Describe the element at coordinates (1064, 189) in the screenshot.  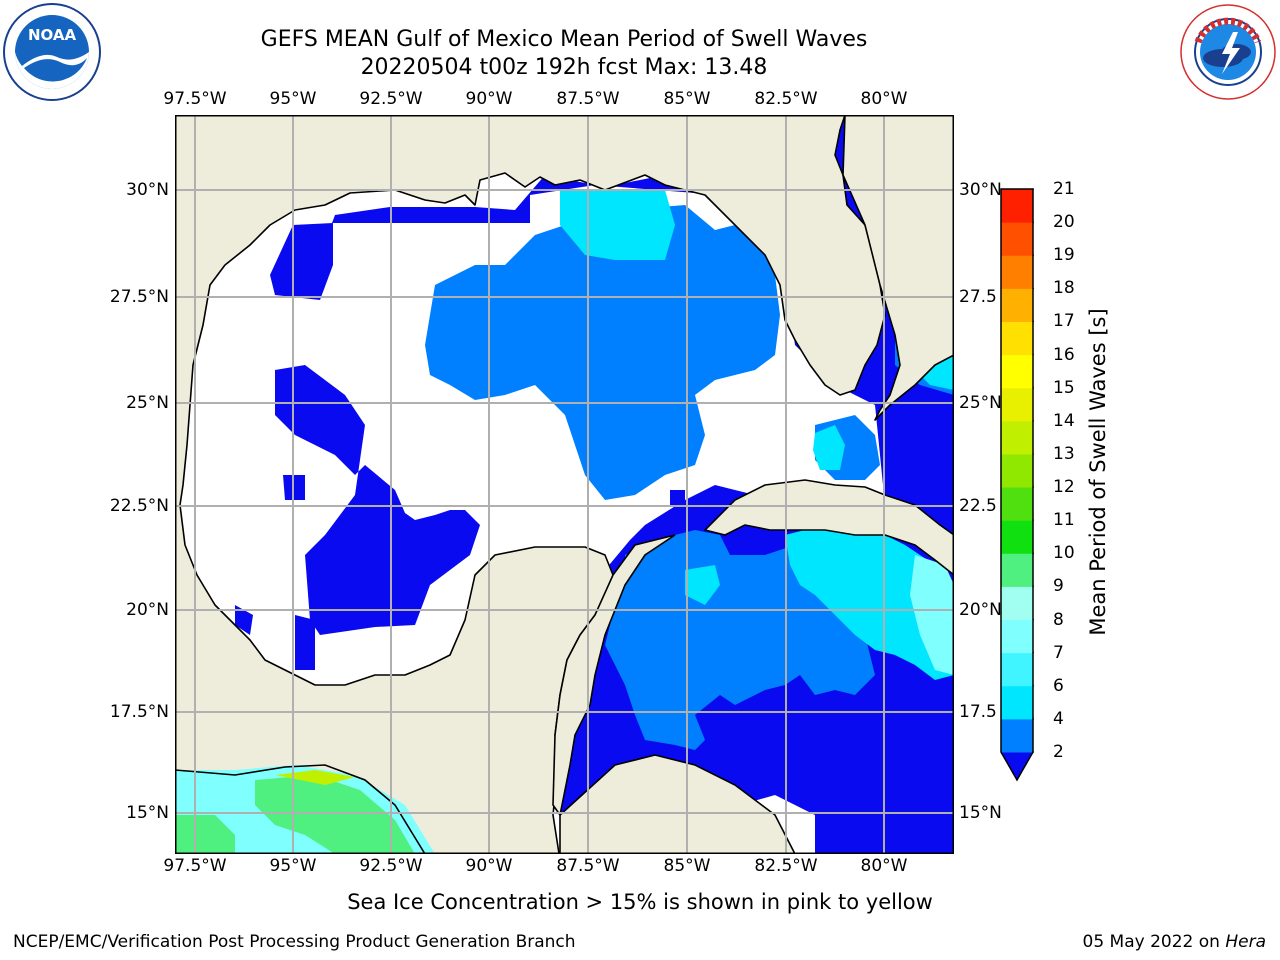
I see `colorbar-tick-label: 21` at that location.